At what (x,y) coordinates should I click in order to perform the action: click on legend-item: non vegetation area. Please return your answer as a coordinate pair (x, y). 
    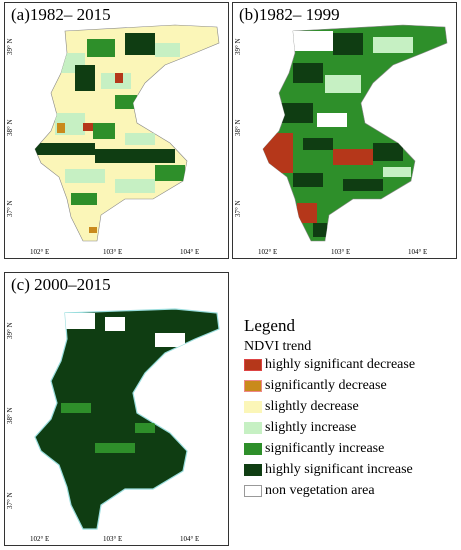
    Looking at the image, I should click on (309, 491).